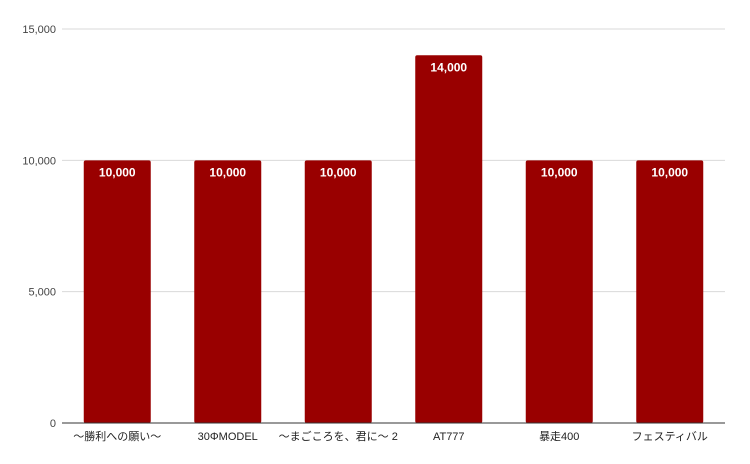  I want to click on x-tick-label: フェスティバル, so click(670, 436).